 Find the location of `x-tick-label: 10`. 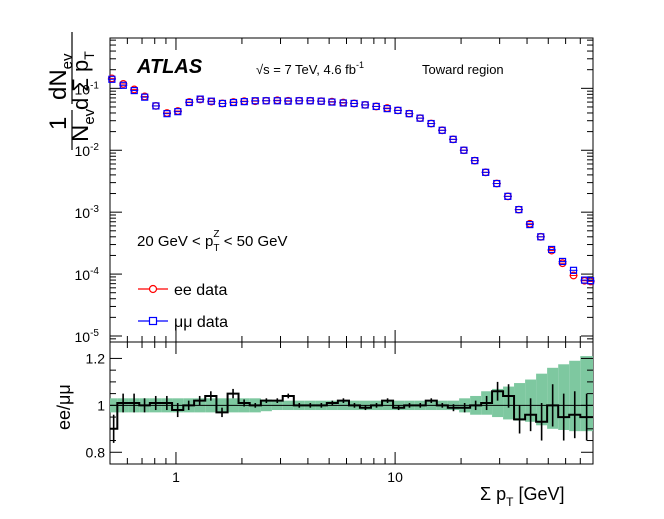

x-tick-label: 10 is located at coordinates (395, 477).